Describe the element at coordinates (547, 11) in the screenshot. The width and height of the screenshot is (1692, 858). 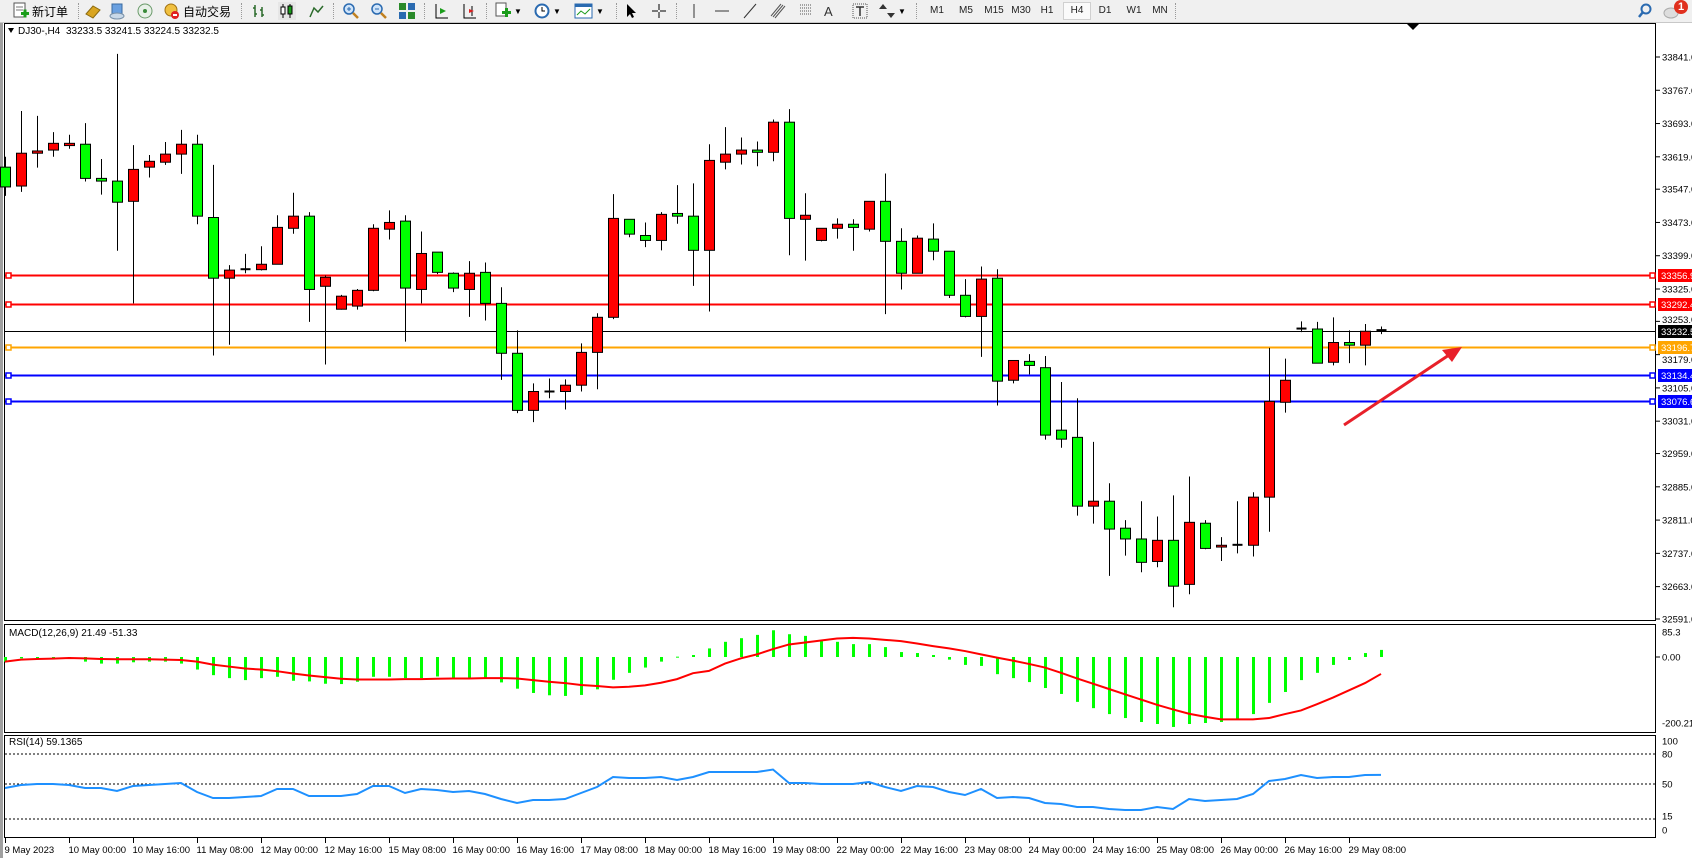
I see `periods-button: ▼` at that location.